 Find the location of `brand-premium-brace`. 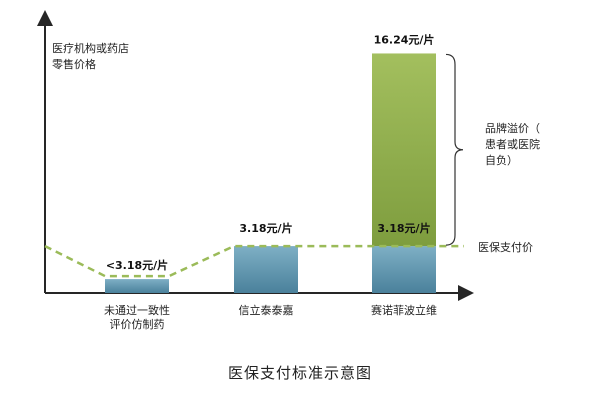

brand-premium-brace is located at coordinates (454, 149).